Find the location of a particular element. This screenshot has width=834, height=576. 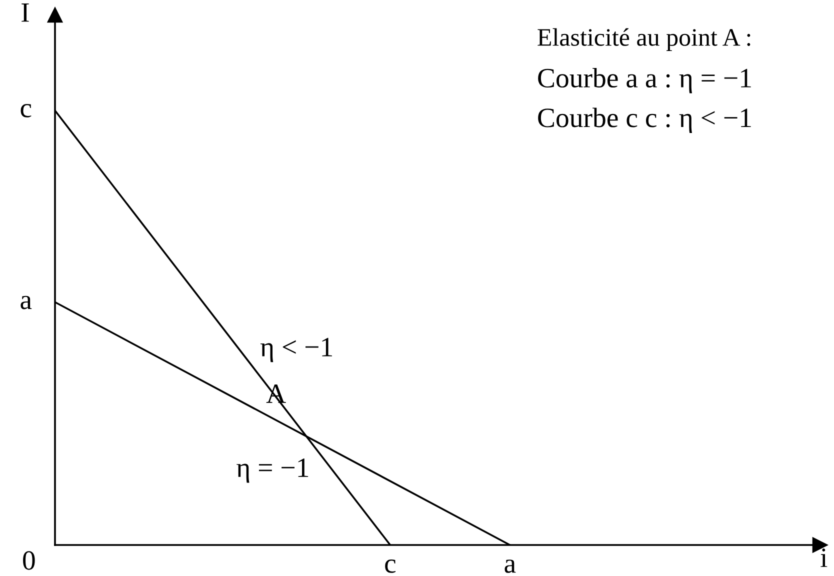

y-axis-title: I is located at coordinates (25, 12).